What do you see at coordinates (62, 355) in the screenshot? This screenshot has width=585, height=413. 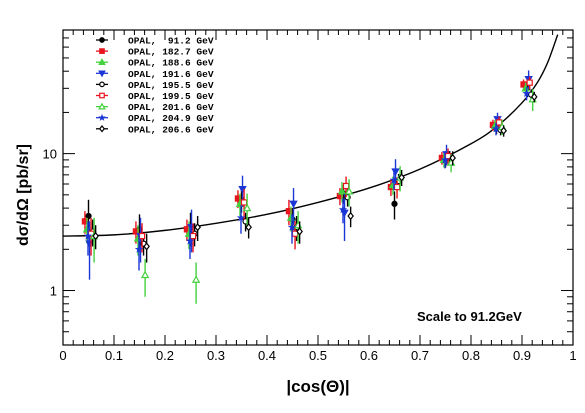 I see `x-tick-label: 0` at bounding box center [62, 355].